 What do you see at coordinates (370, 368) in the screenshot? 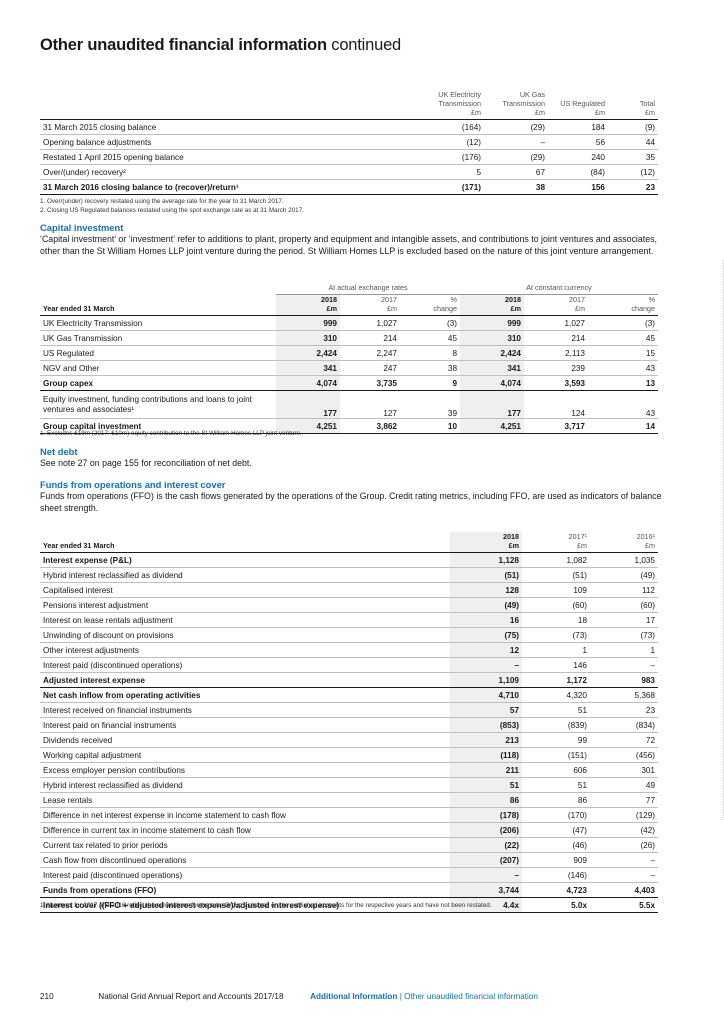
I see `cell-value: 247` at bounding box center [370, 368].